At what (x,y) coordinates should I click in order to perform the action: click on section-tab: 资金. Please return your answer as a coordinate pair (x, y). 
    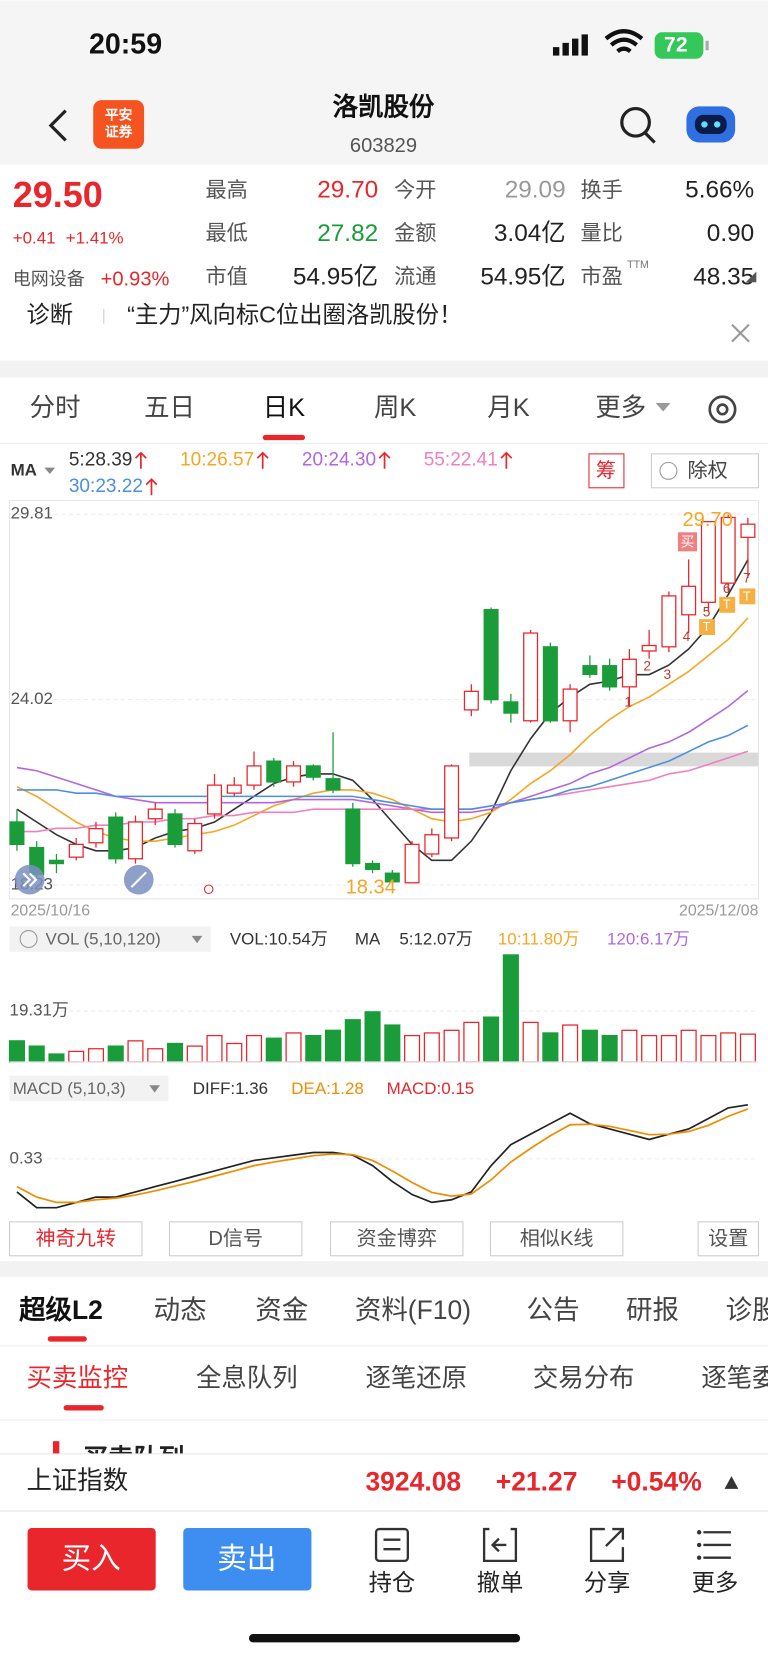
    Looking at the image, I should click on (281, 1310).